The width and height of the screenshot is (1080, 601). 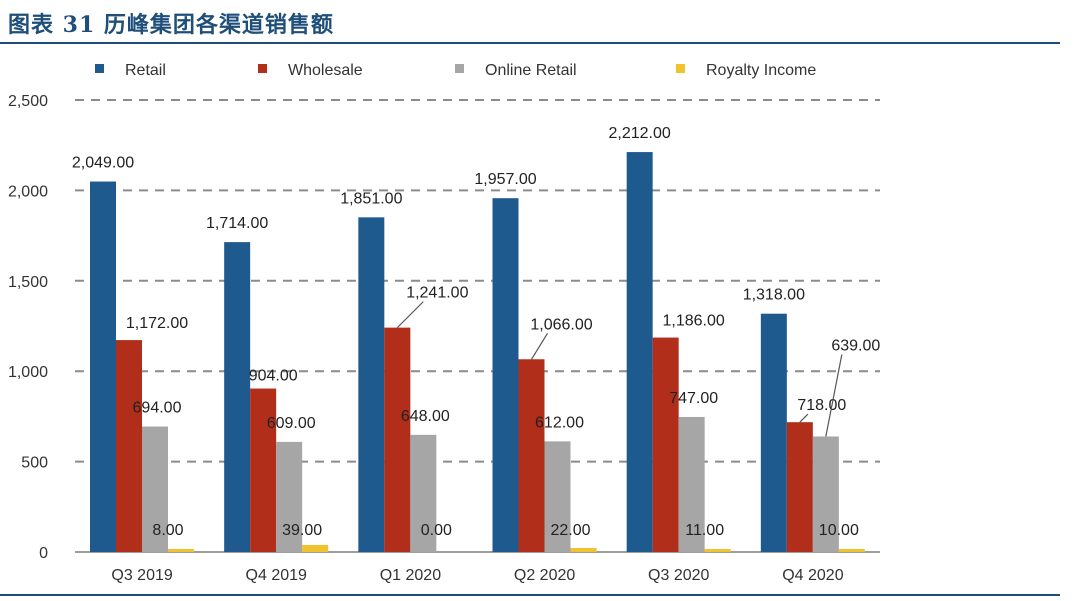 What do you see at coordinates (410, 575) in the screenshot?
I see `x-category-label: Q1 2020` at bounding box center [410, 575].